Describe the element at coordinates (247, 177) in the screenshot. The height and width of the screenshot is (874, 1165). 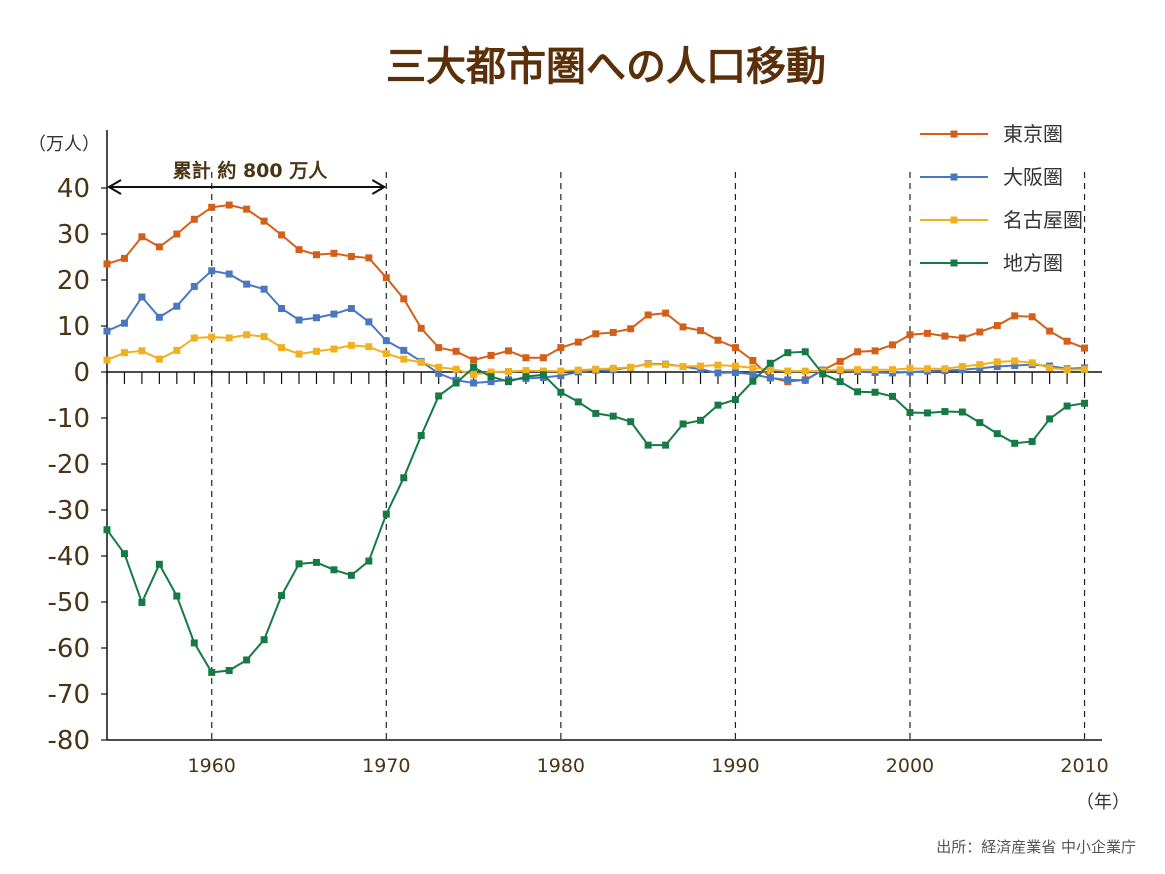
I see `cumulative-annotation: 累計 約 800 万人` at that location.